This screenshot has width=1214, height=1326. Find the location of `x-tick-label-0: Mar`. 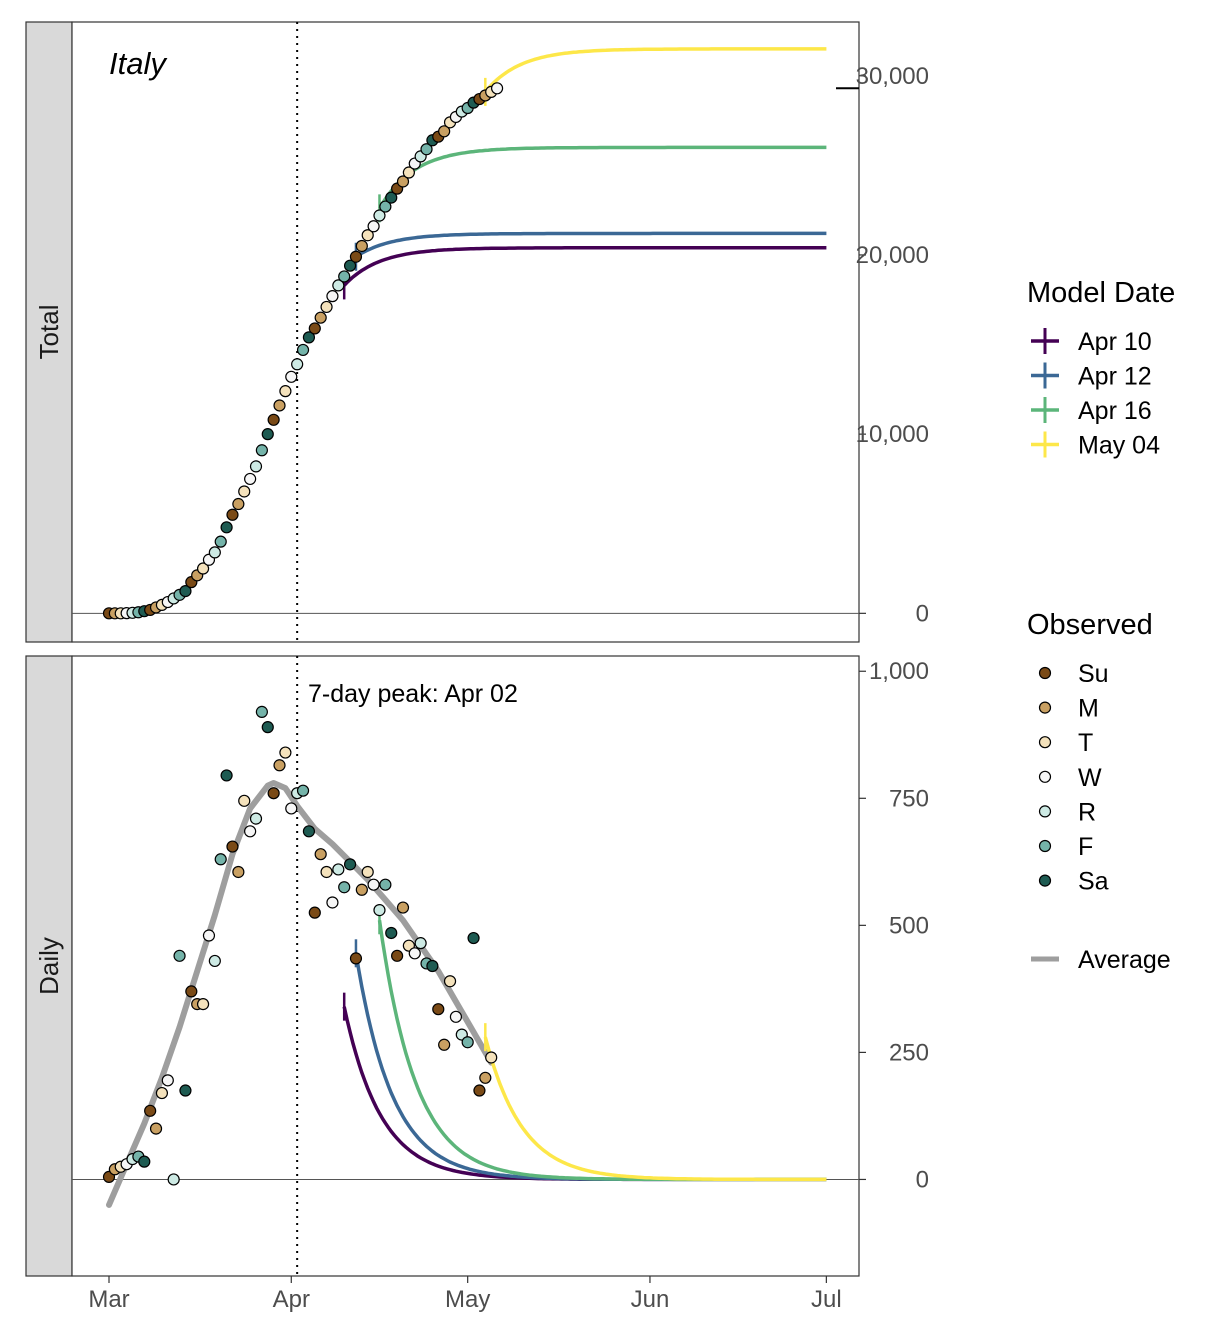

x-tick-label-0: Mar is located at coordinates (108, 1299).